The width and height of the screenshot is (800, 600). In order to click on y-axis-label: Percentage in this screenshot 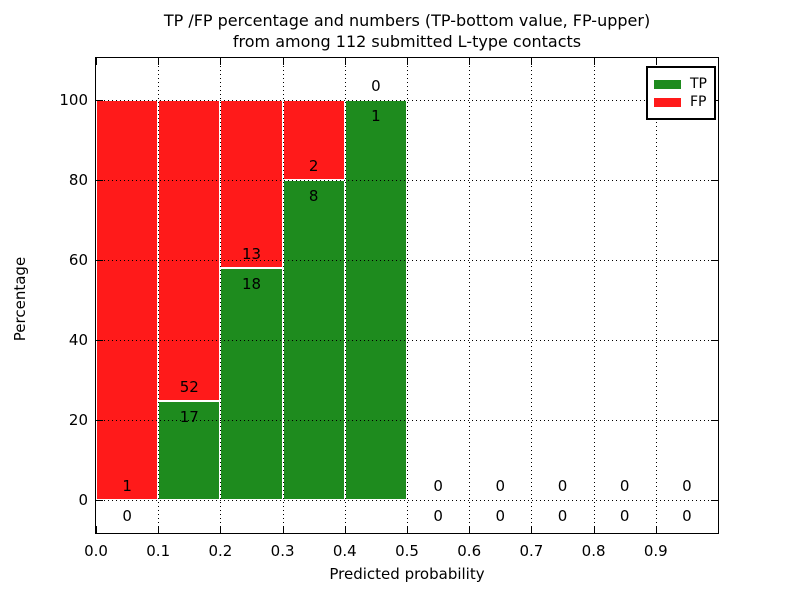, I will do `click(20, 299)`.